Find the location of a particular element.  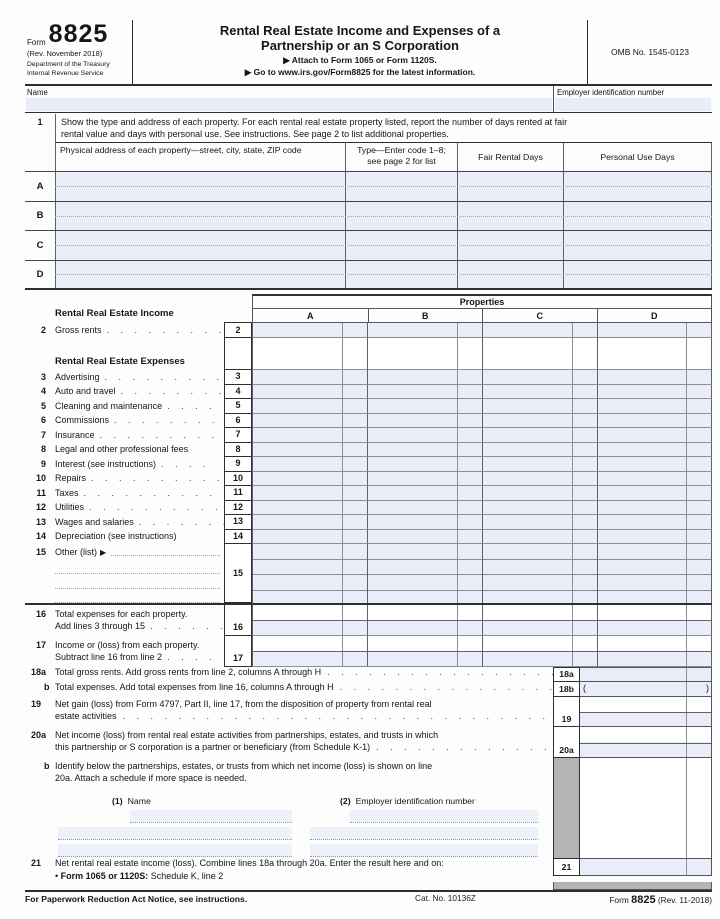

name-input is located at coordinates (289, 104).